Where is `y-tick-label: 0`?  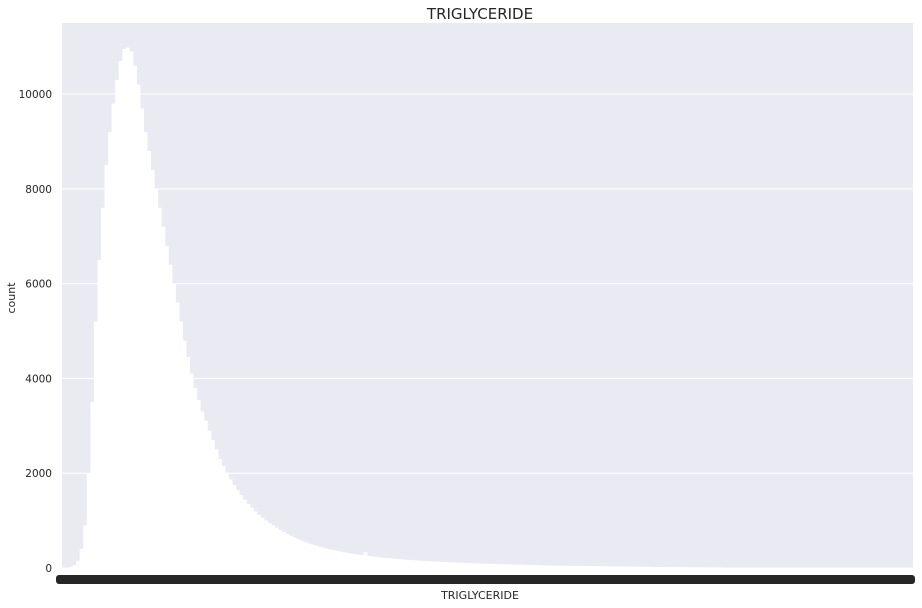
y-tick-label: 0 is located at coordinates (48, 569).